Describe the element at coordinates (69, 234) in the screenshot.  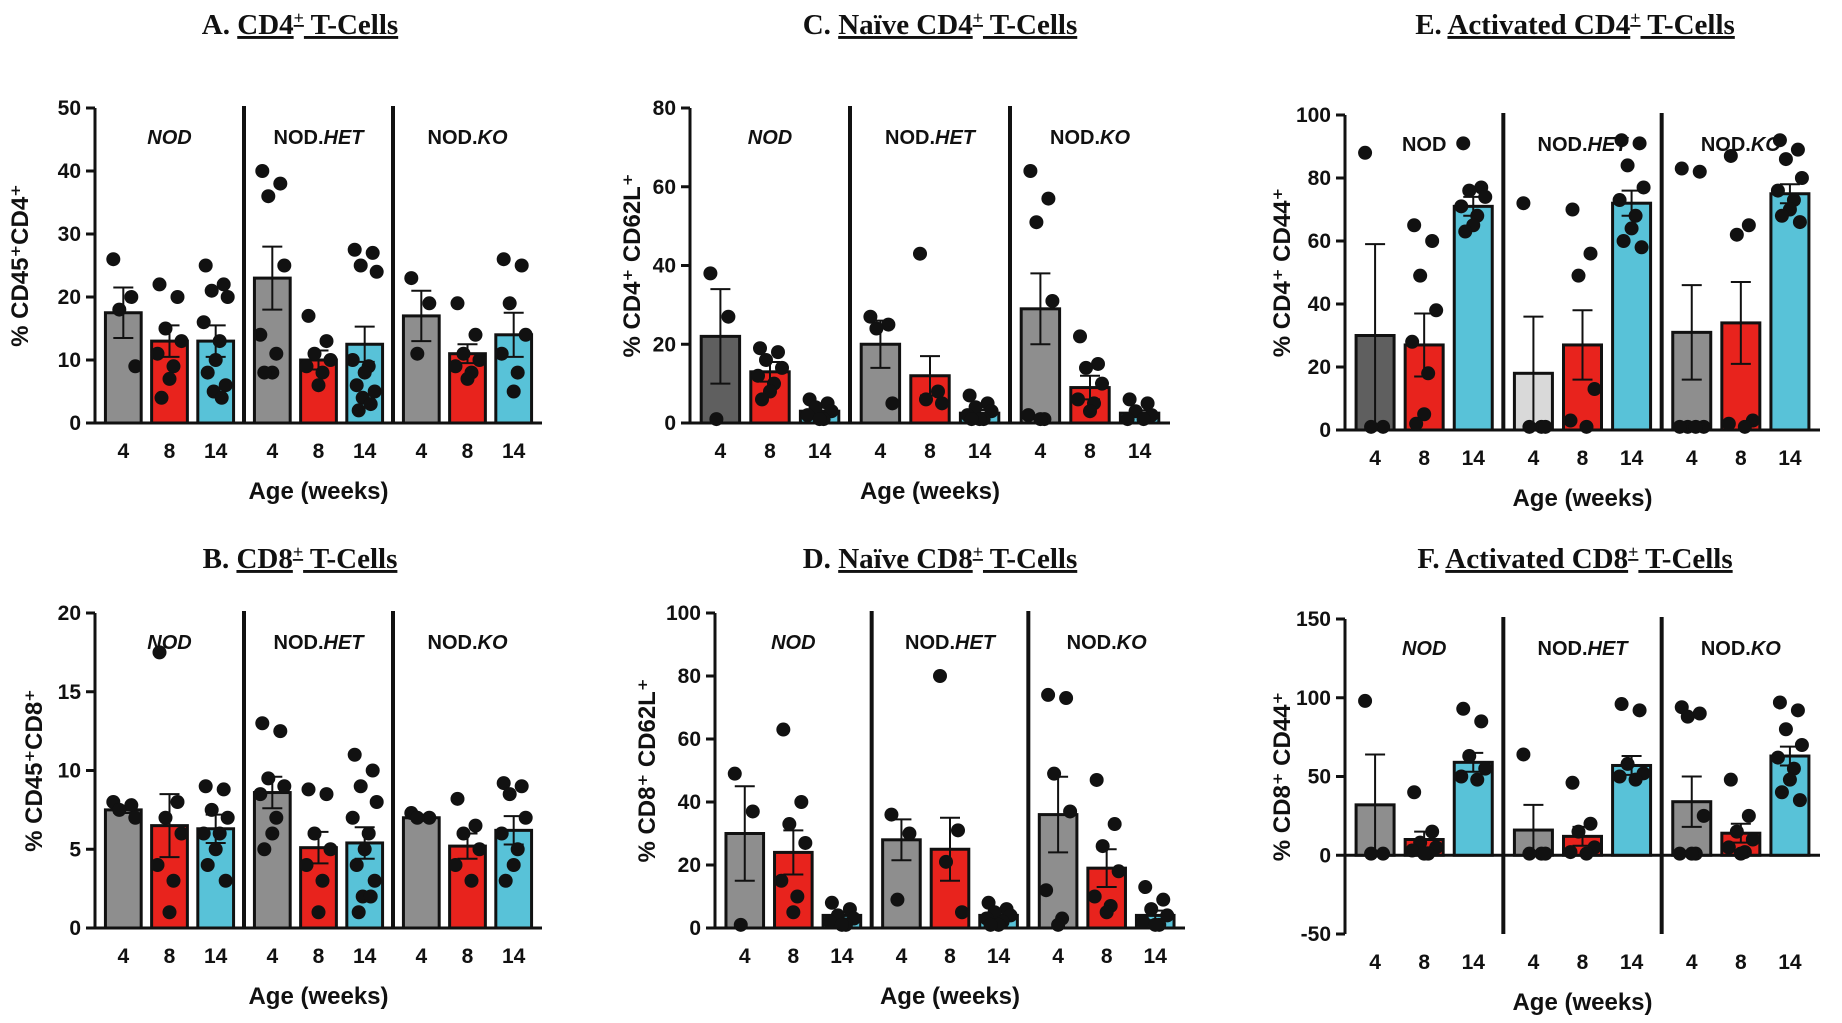
I see `y-tick-label: 30` at that location.